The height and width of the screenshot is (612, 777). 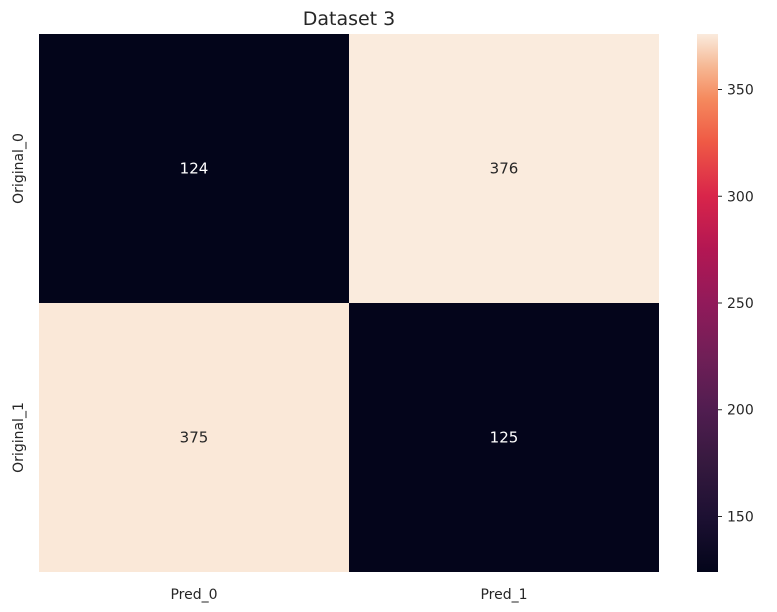 I want to click on x-axis: Pred_0 Pred_1, so click(x=348, y=595).